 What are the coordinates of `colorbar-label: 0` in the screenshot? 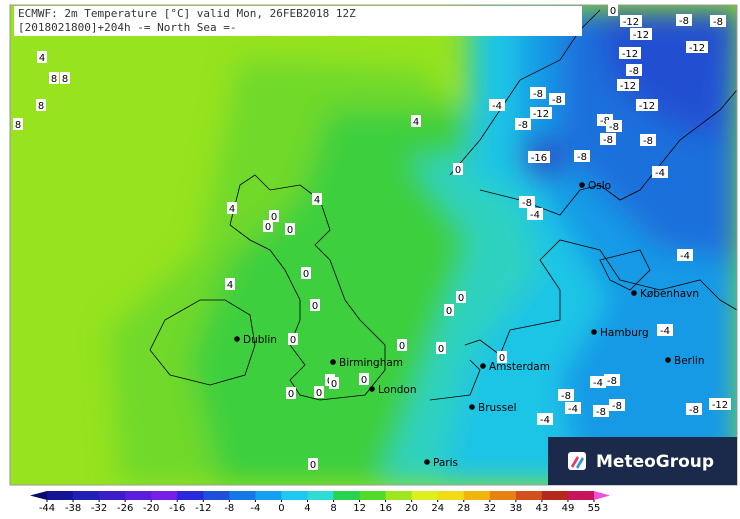 It's located at (281, 508).